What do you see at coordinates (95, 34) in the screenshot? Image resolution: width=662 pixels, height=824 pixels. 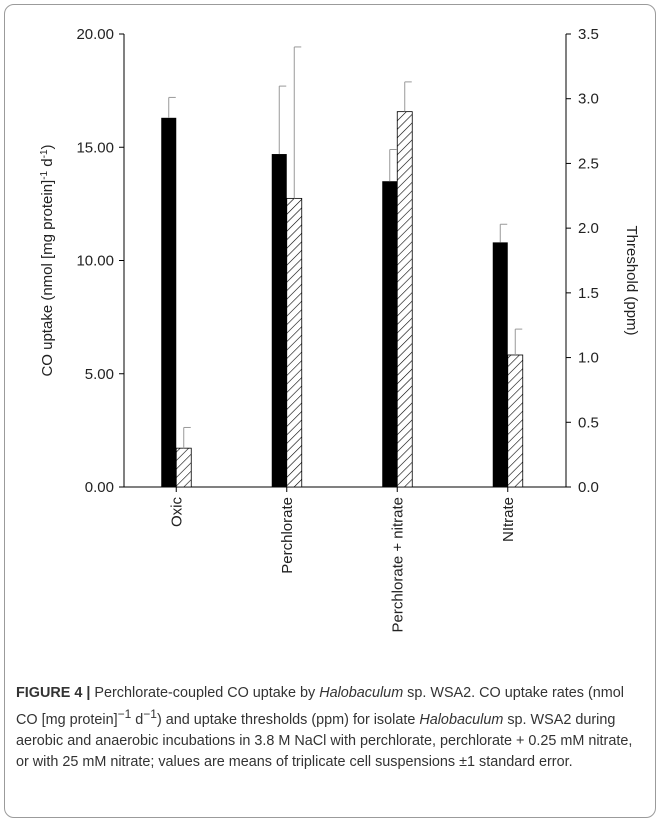 I see `left-tick-label: 20.00` at bounding box center [95, 34].